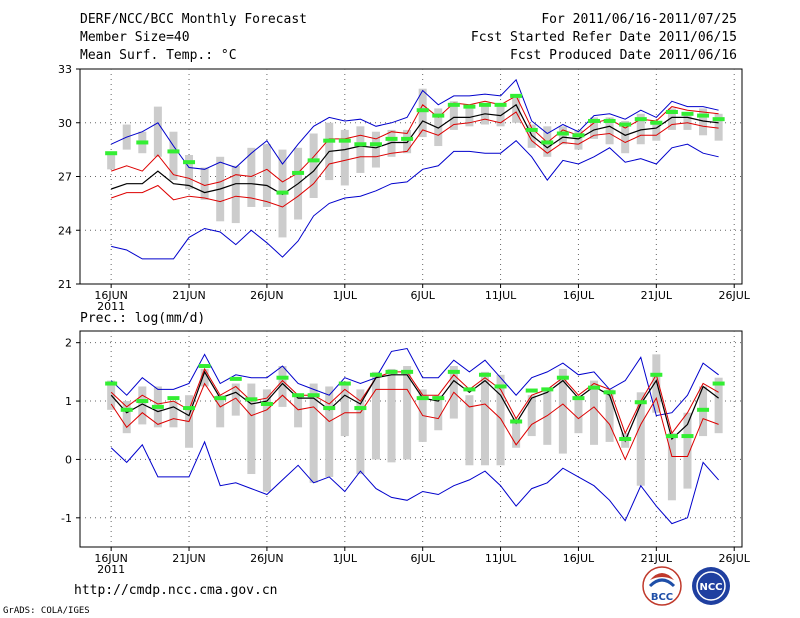 The height and width of the screenshot is (618, 800). I want to click on chart-title: DERF/NCC/BCC Monthly Forecast, so click(193, 19).